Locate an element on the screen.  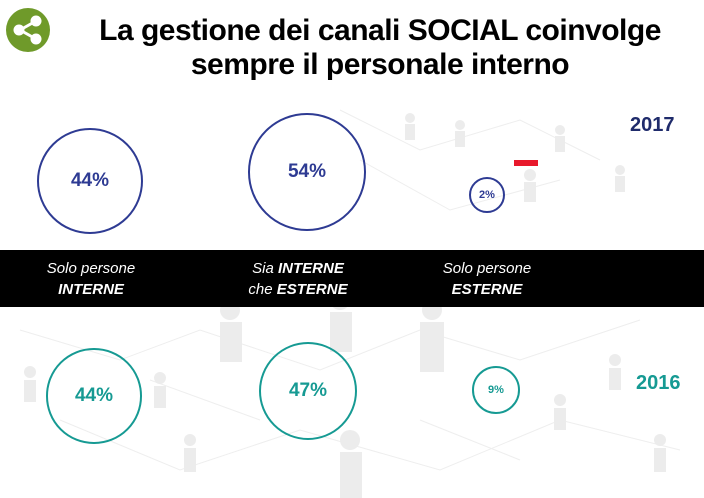
bubble-label: 2% is located at coordinates (487, 195).